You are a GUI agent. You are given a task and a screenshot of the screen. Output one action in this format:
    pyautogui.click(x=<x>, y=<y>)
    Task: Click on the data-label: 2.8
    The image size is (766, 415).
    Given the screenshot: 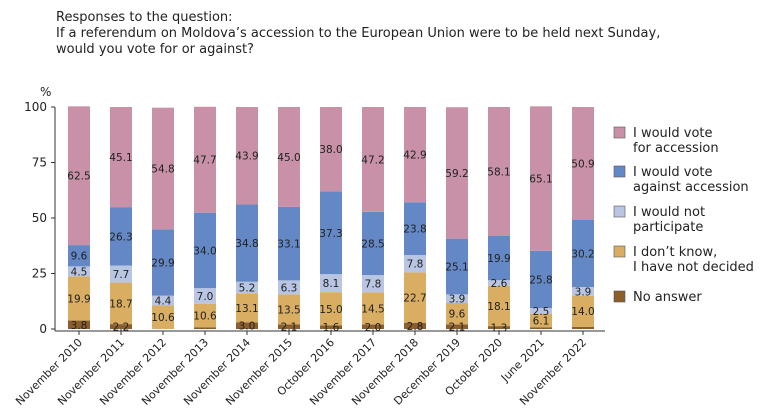 What is the action you would take?
    pyautogui.click(x=415, y=327)
    